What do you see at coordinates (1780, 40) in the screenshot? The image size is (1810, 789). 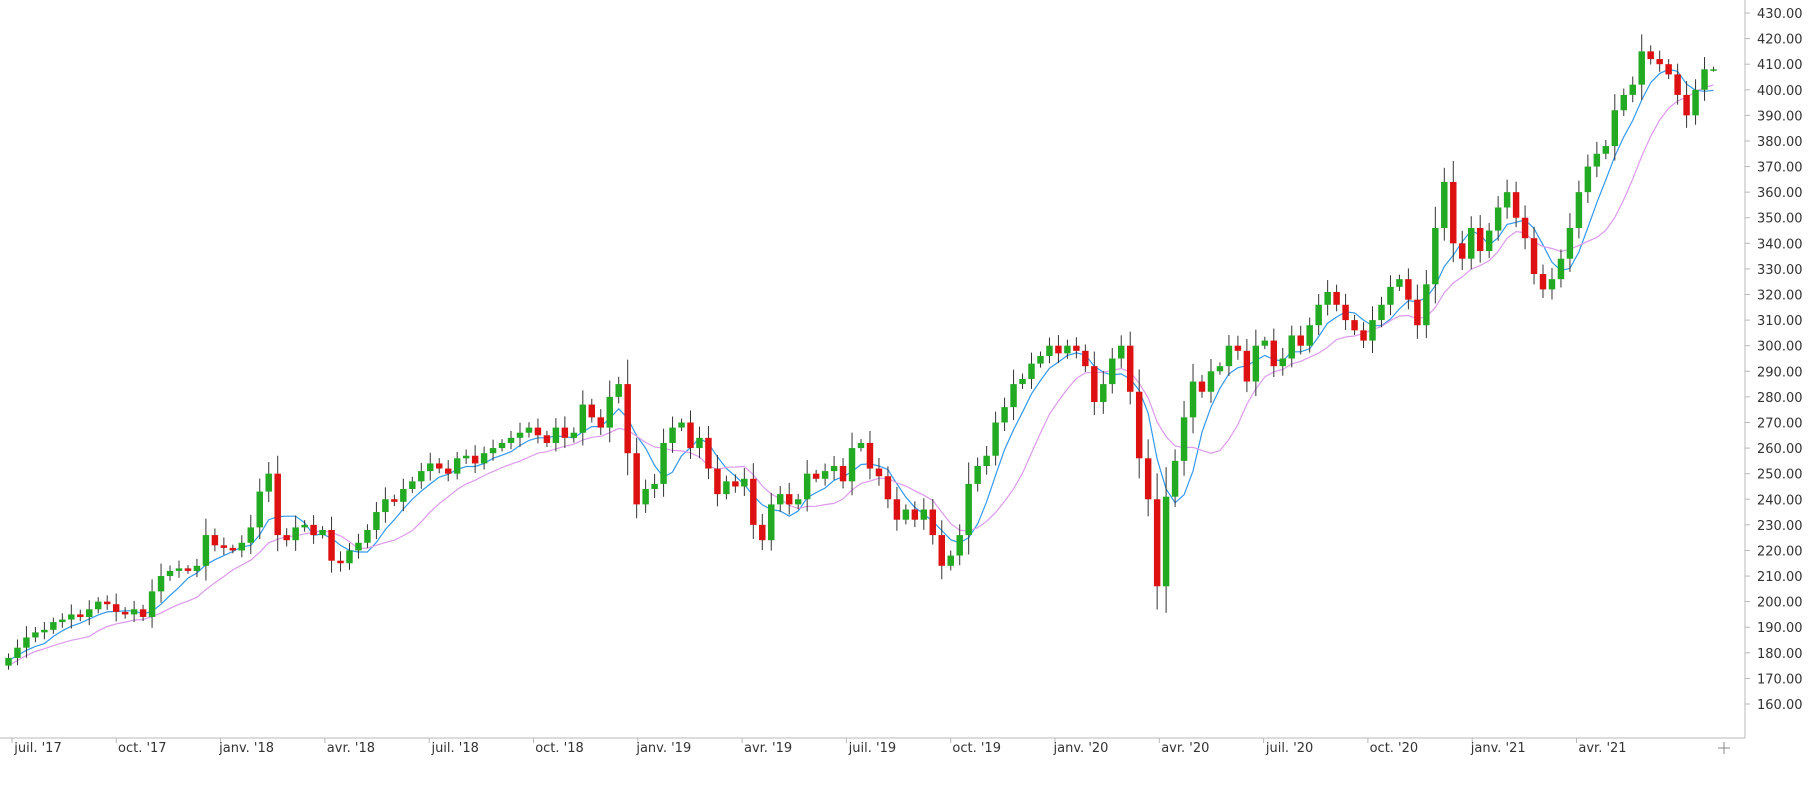 I see `y-tick-label: 420.00` at bounding box center [1780, 40].